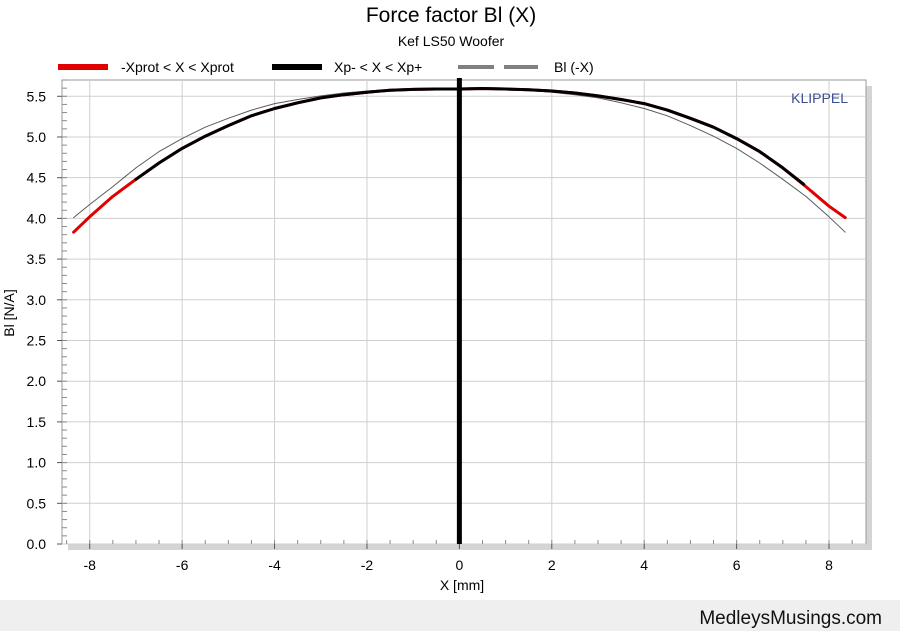 The image size is (900, 631). I want to click on y-tick-label: 3.5, so click(37, 259).